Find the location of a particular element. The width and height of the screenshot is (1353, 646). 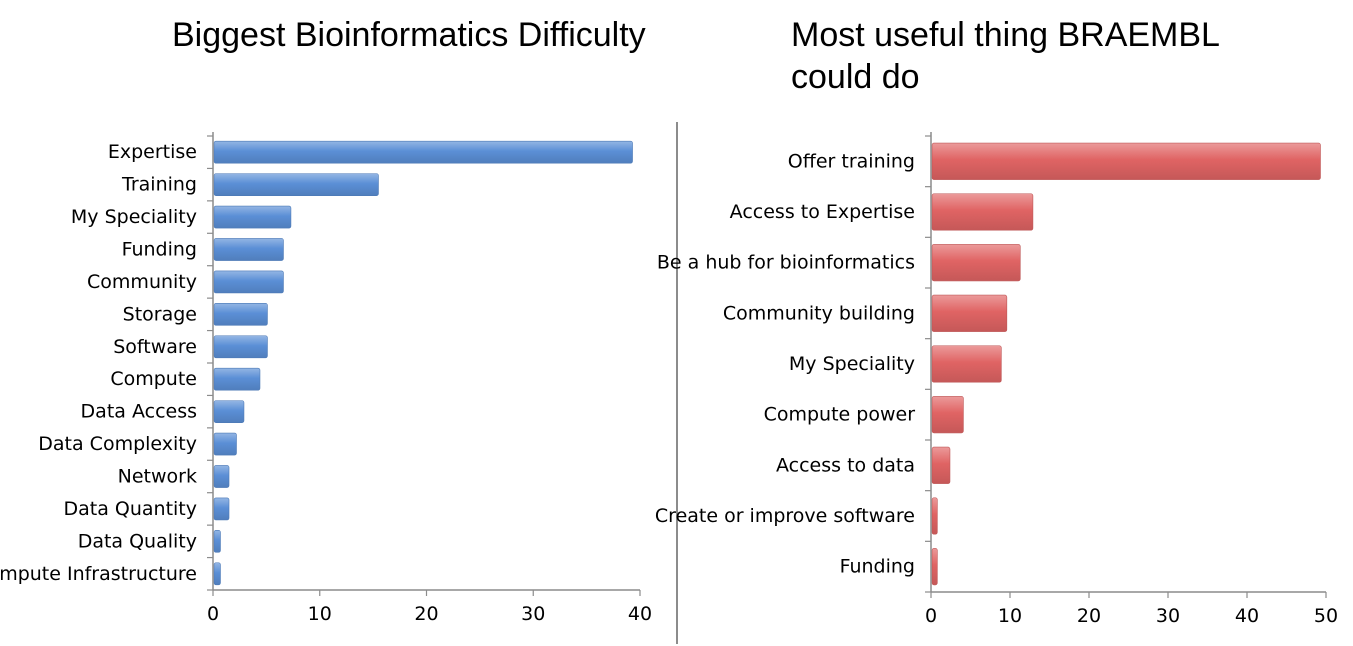

left-category-label-10: Network is located at coordinates (157, 477).